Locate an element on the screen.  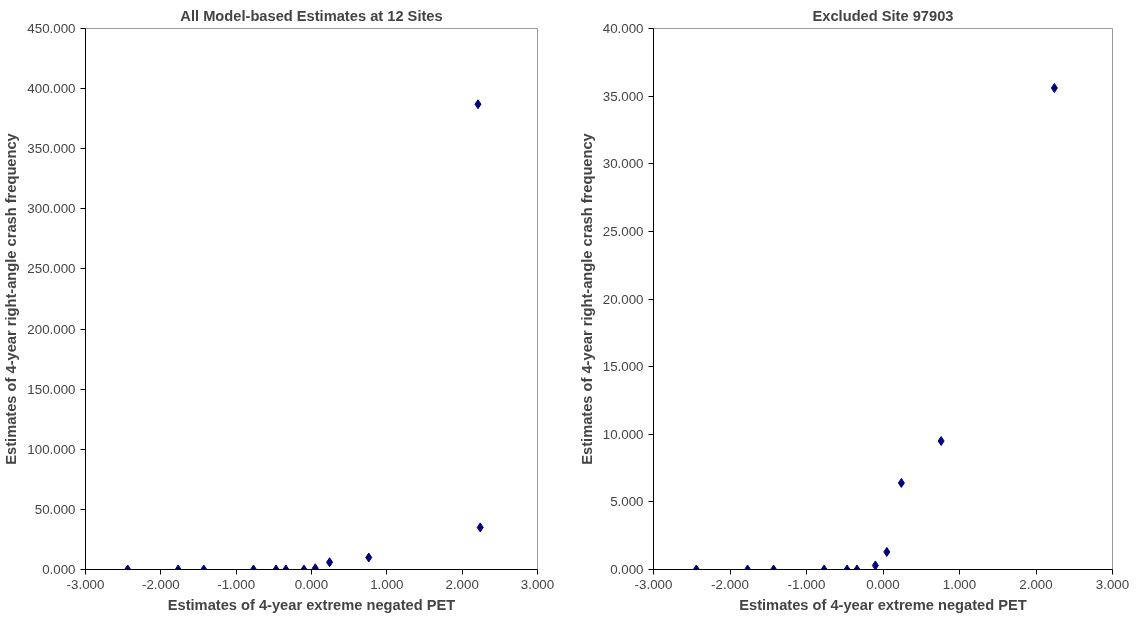
y-tick-label: 20.000 is located at coordinates (623, 299).